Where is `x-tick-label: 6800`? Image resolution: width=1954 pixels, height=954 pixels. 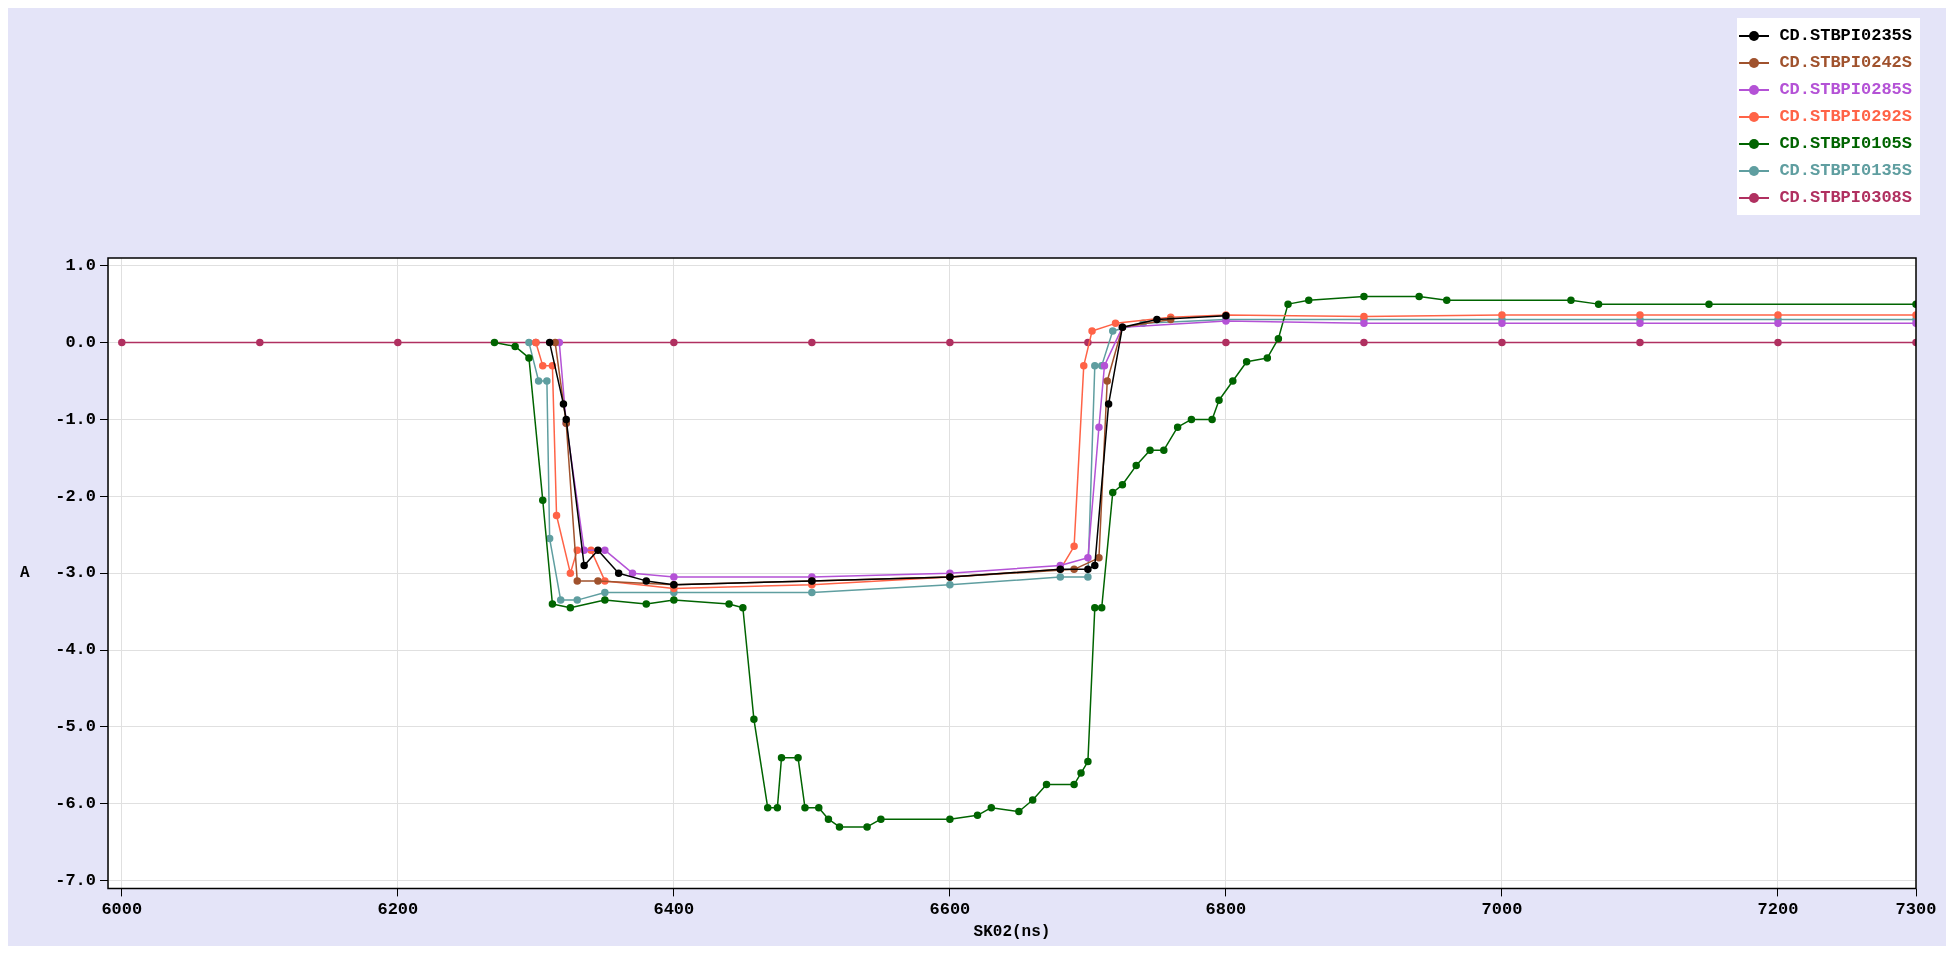
x-tick-label: 6800 is located at coordinates (1226, 909).